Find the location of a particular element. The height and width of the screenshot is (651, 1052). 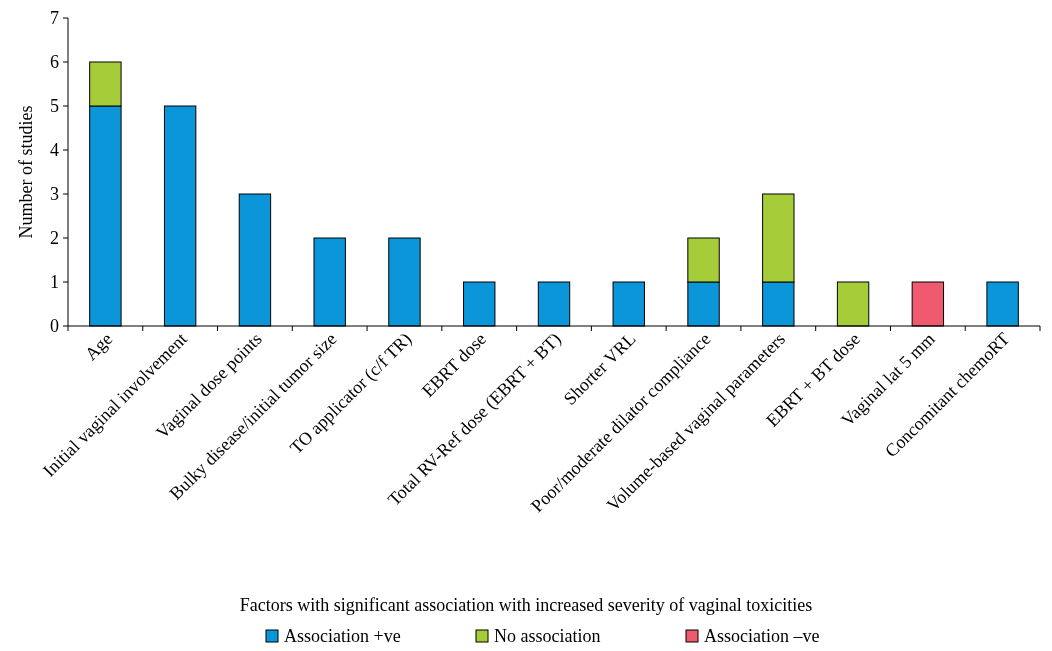

y-axis-title: Number of studies is located at coordinates (26, 172).